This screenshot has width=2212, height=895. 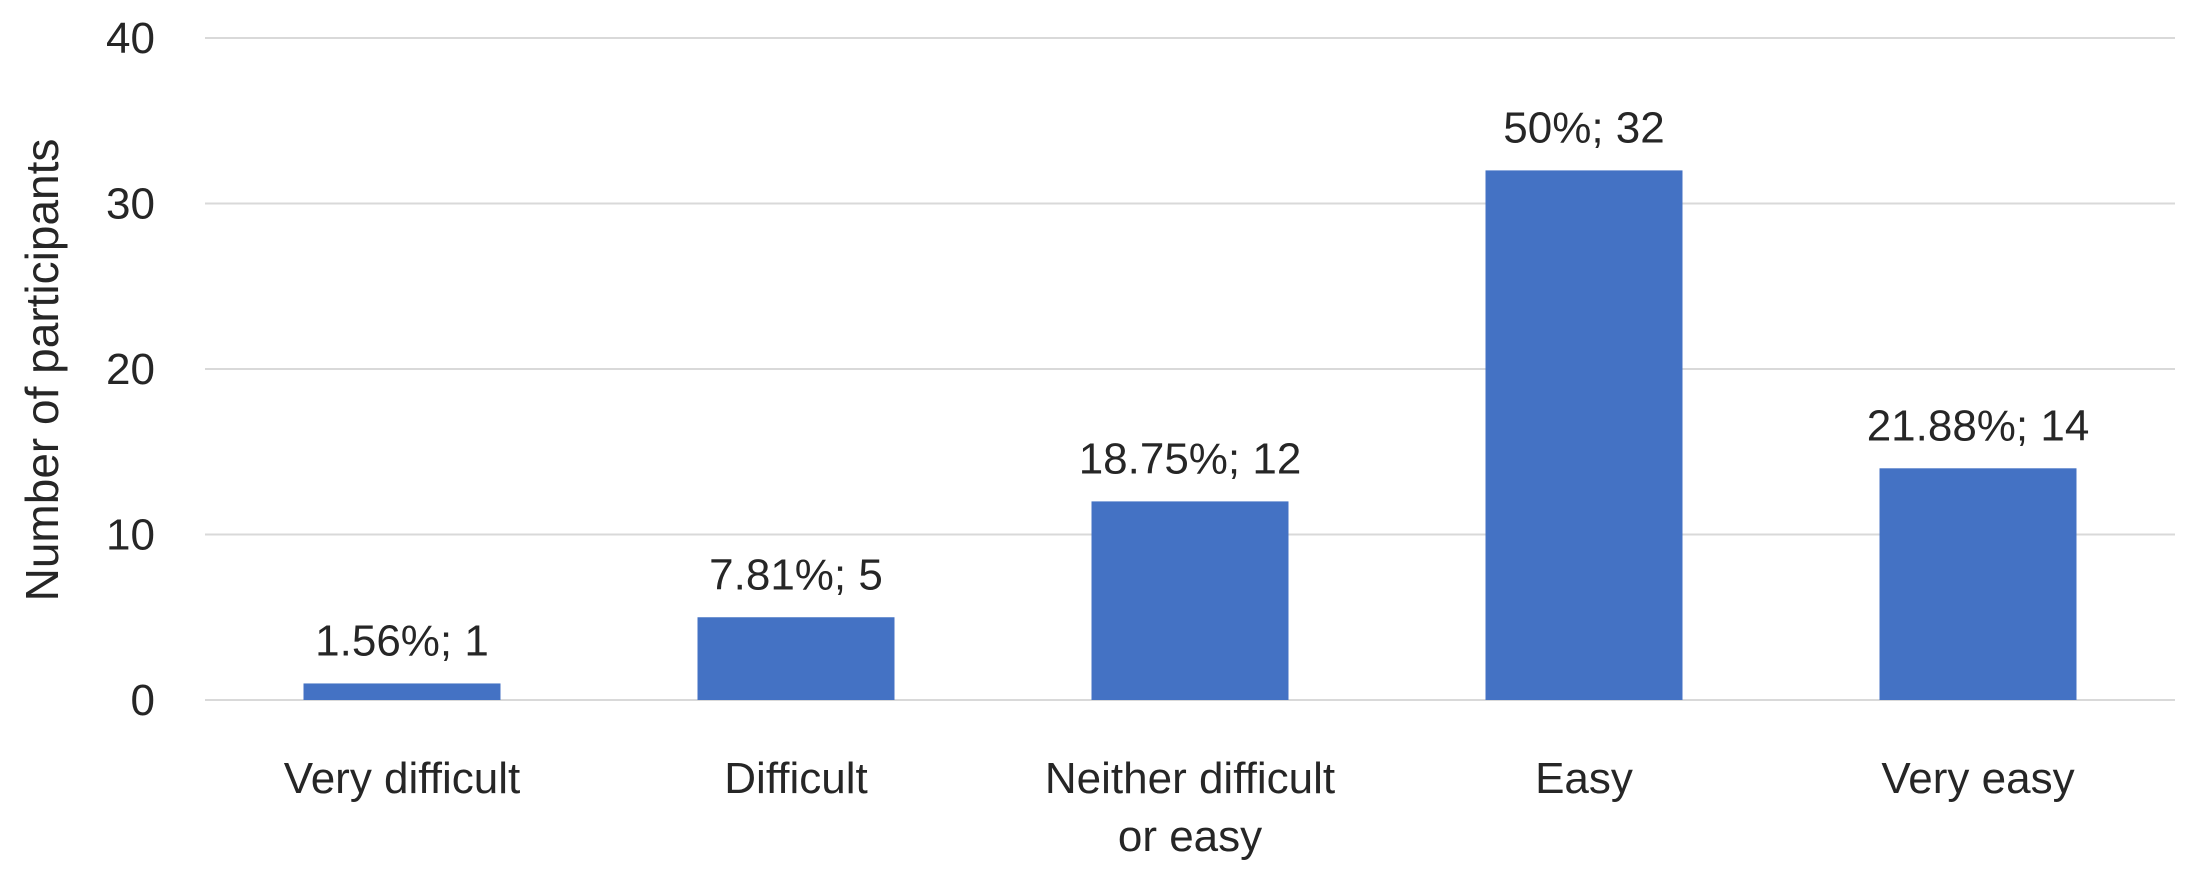 What do you see at coordinates (1584, 778) in the screenshot?
I see `x-category-label: Easy` at bounding box center [1584, 778].